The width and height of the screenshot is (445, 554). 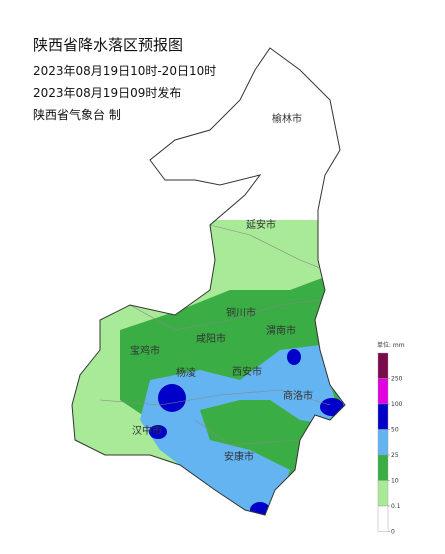 I want to click on legend-label: 0.1, so click(x=396, y=506).